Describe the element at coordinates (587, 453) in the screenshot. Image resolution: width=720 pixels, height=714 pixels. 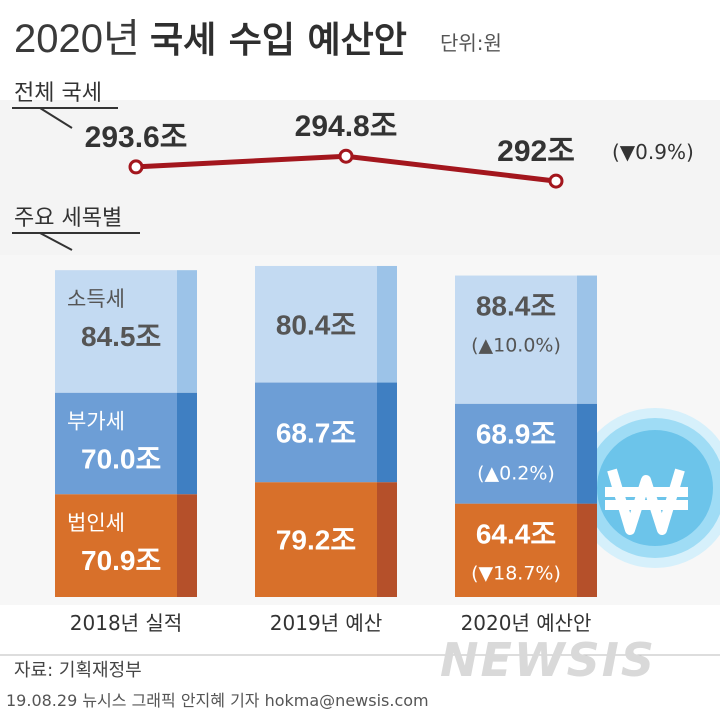
I see `bar-3-series-2-edge` at that location.